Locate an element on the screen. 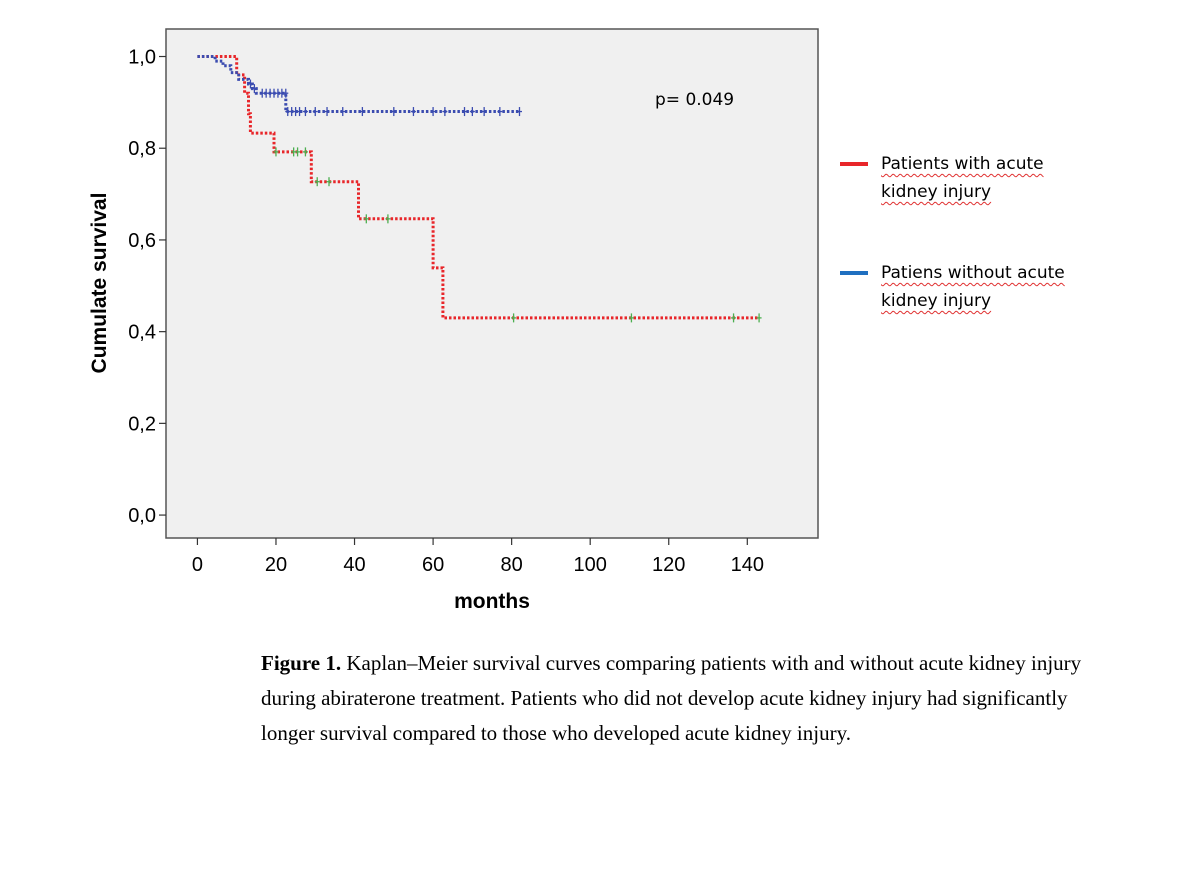  y-tick-label: 0,2 is located at coordinates (142, 424).